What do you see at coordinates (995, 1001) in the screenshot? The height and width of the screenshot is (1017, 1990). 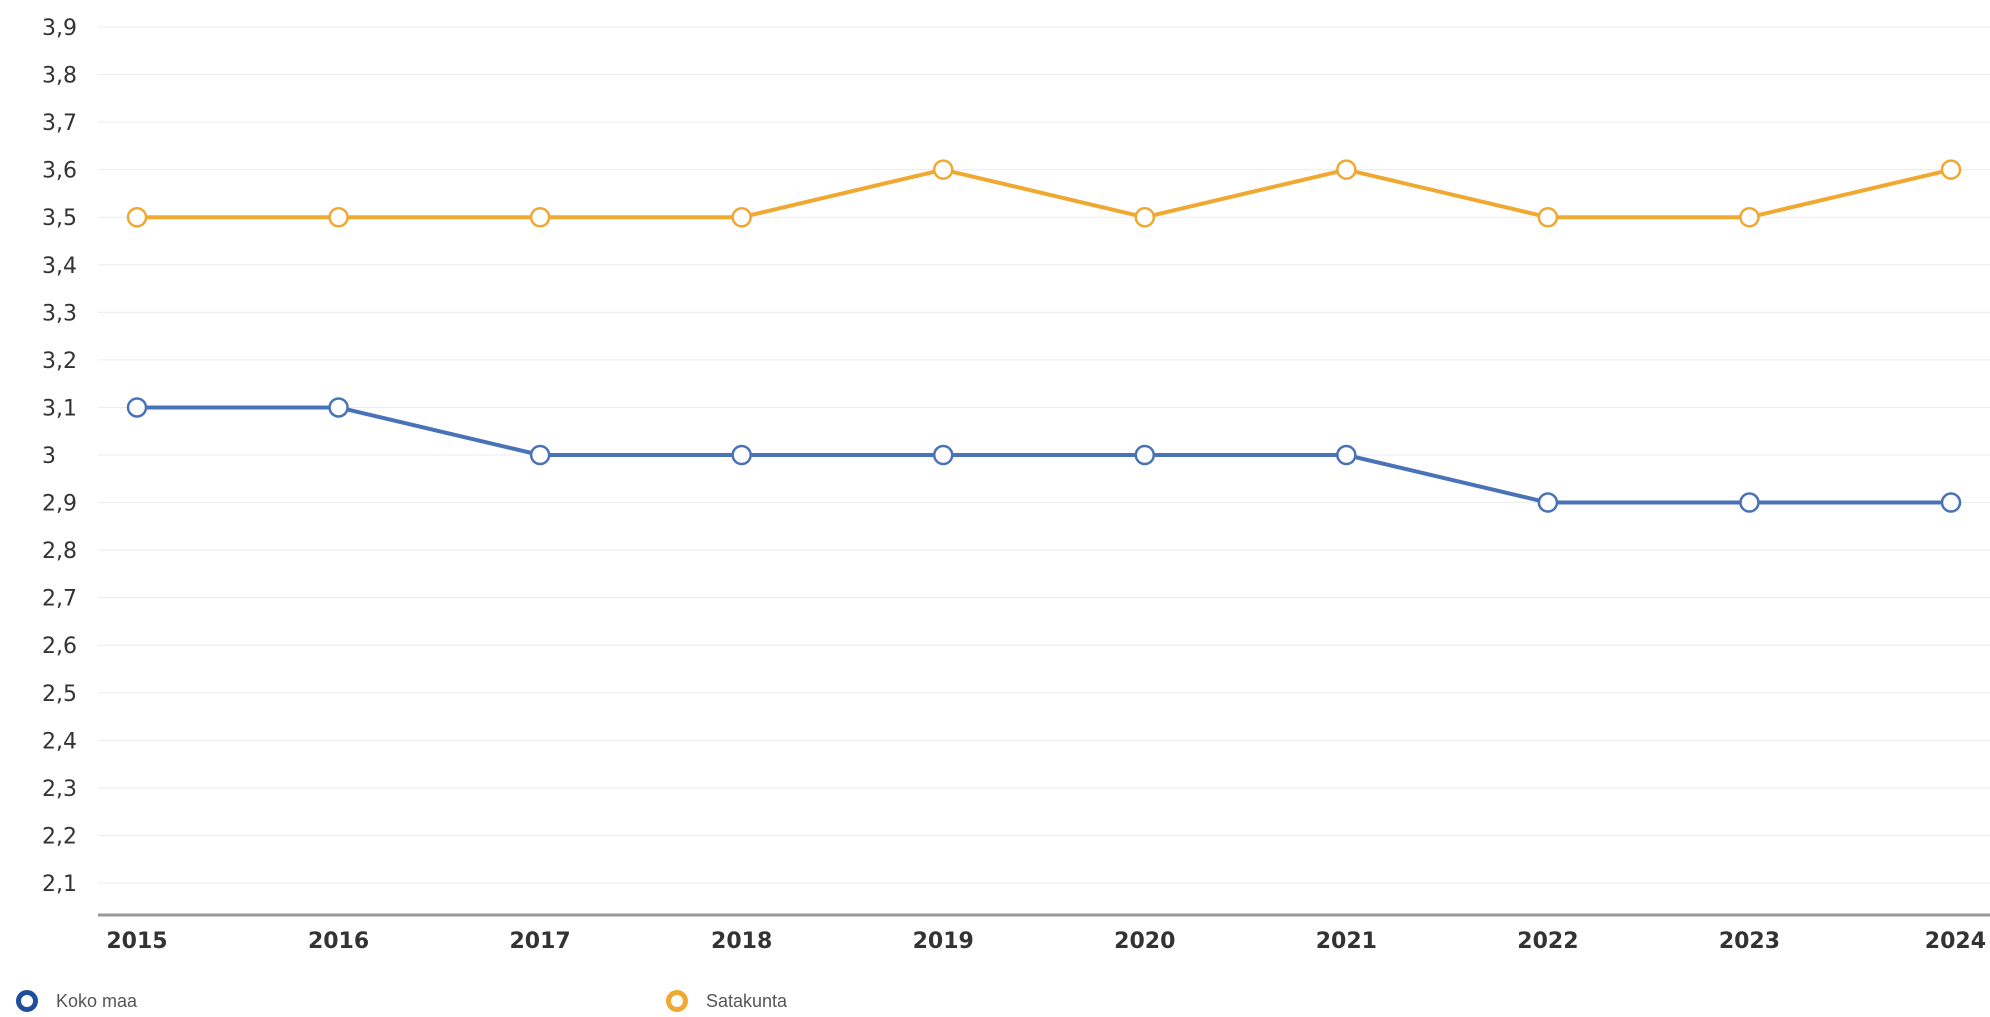 I see `legend: Koko maa Satakunta` at bounding box center [995, 1001].